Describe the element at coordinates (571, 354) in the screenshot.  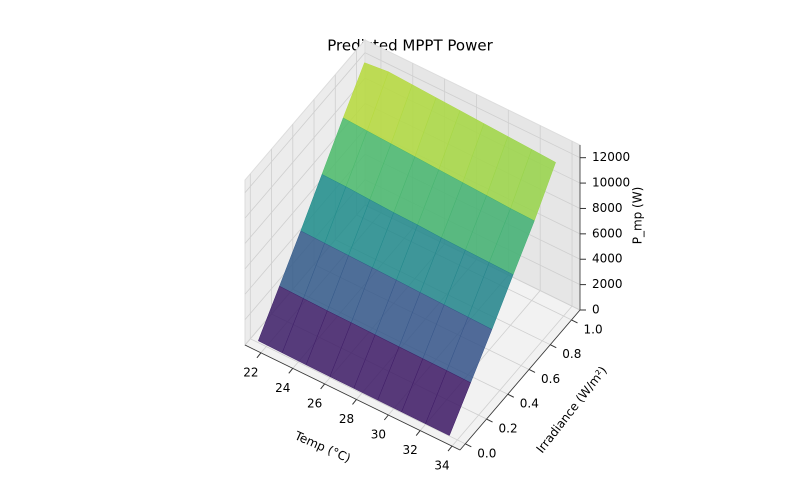
I see `y-tick-label: 0.8` at that location.